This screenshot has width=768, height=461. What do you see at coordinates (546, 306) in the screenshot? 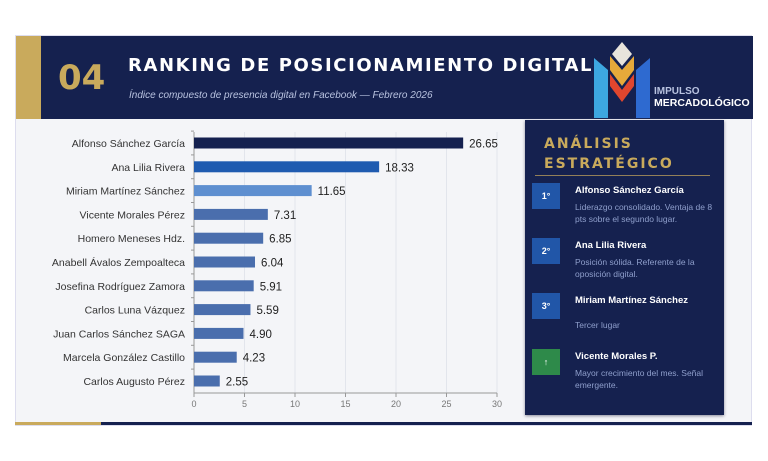
I see `rank-badge: 3°` at bounding box center [546, 306].